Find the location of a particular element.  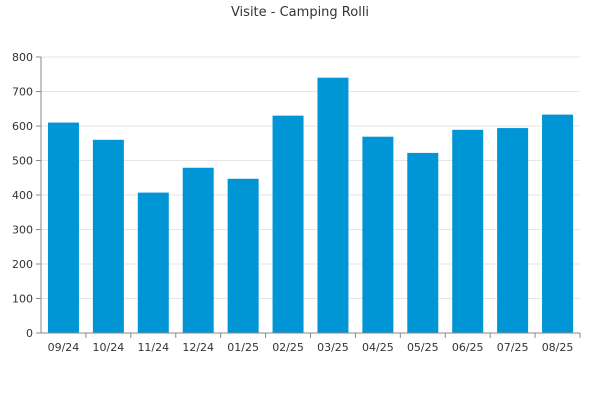

y-tick-label-700: 700 is located at coordinates (22, 92).